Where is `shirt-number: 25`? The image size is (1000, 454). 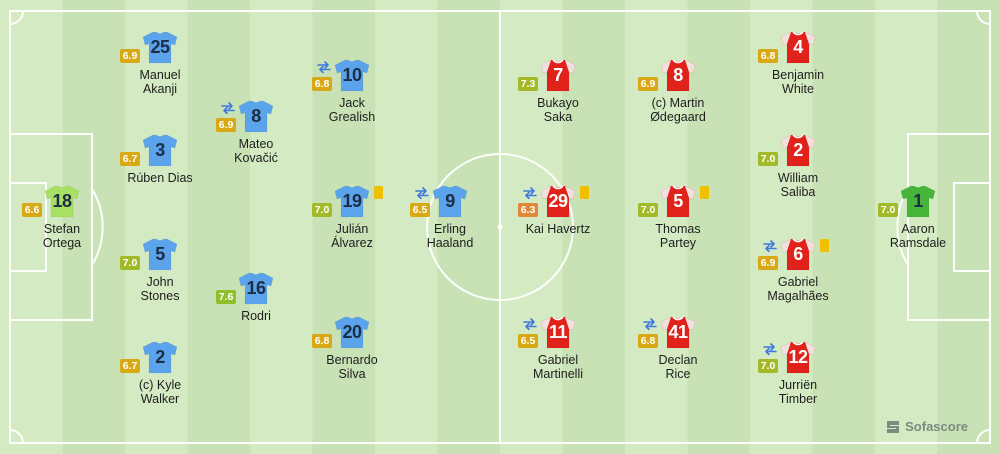 shirt-number: 25 is located at coordinates (160, 47).